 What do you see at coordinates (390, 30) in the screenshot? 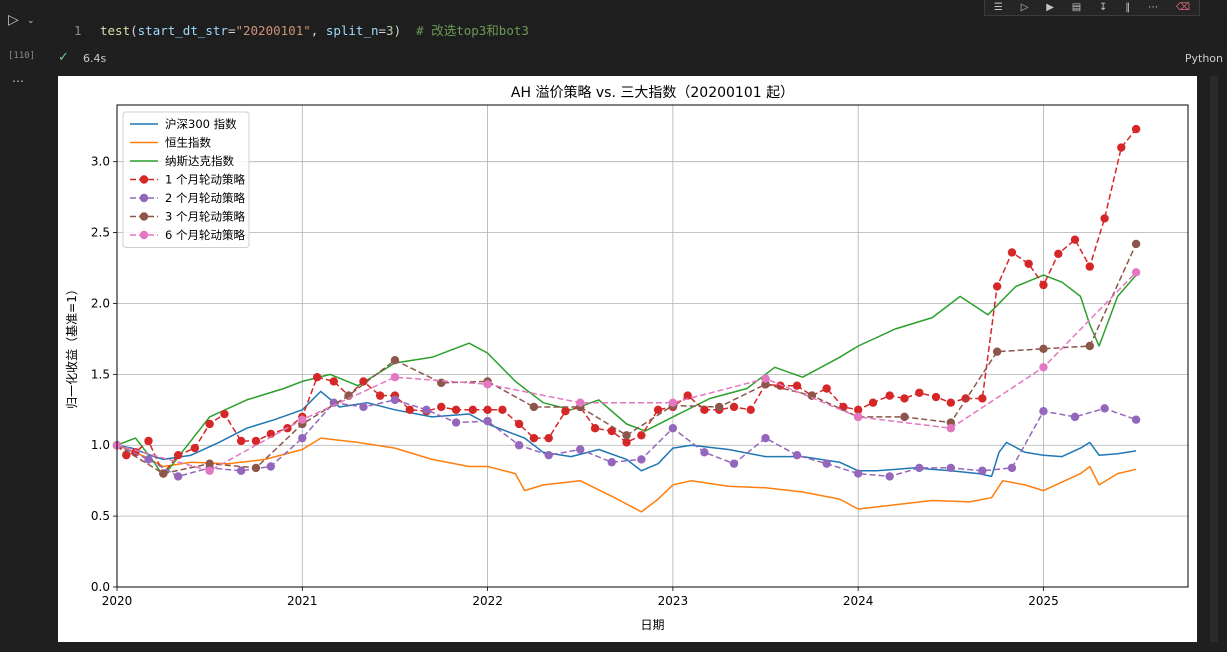
I see `code-number: 3` at bounding box center [390, 30].